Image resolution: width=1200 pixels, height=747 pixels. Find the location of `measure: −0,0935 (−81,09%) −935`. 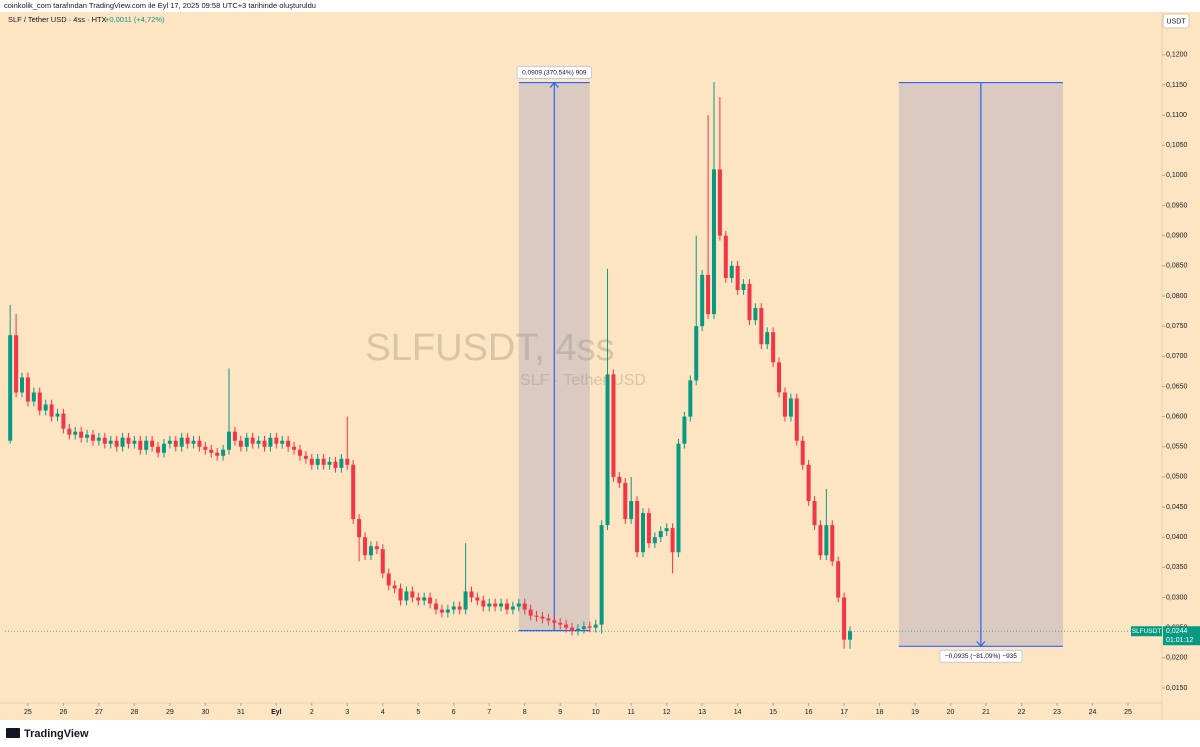

measure: −0,0935 (−81,09%) −935 is located at coordinates (980, 372).